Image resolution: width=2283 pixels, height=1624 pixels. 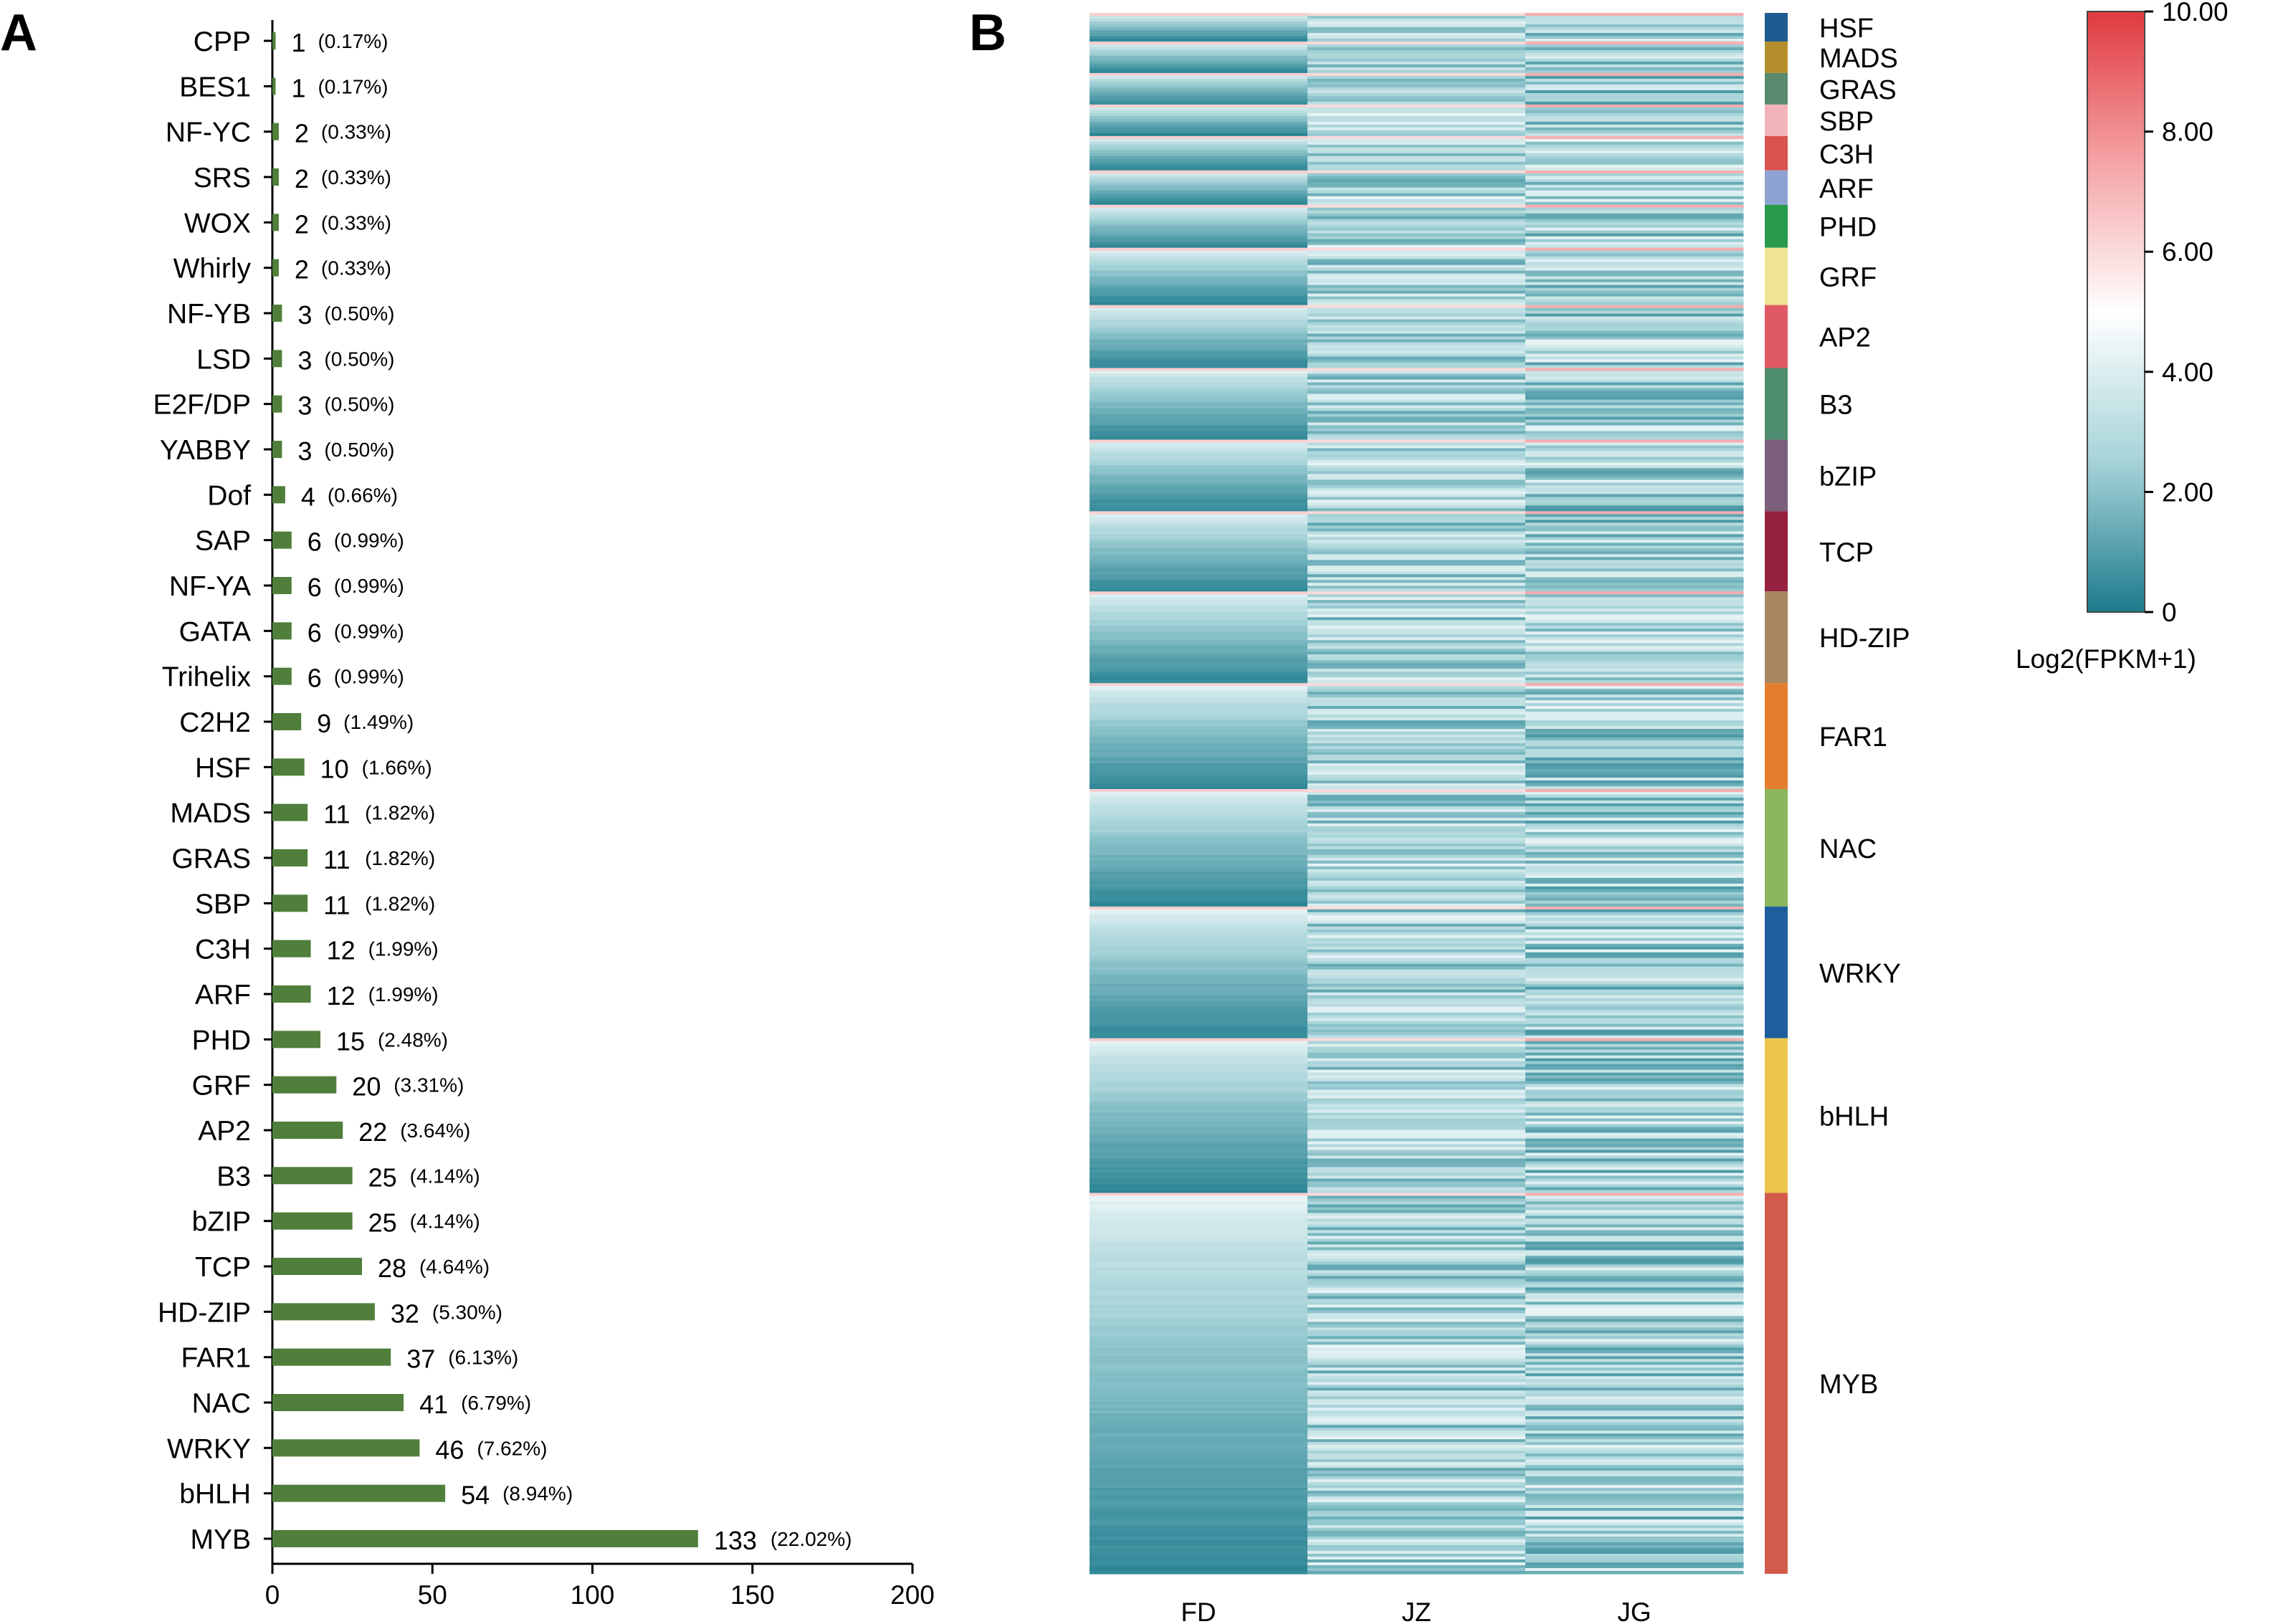 I want to click on colorbar-gradient, so click(x=2116, y=312).